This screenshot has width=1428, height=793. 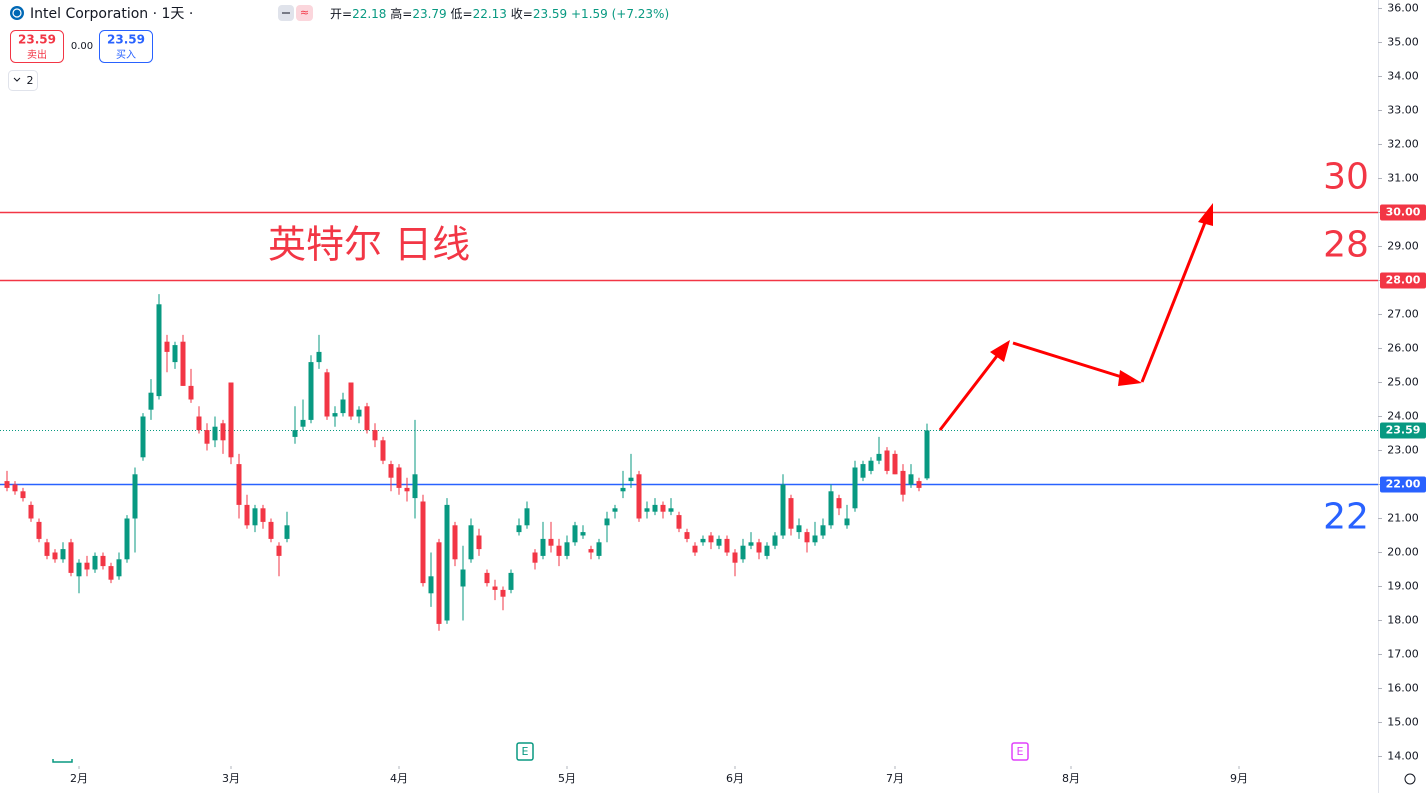 I want to click on level-annotation: 22, so click(x=1346, y=517).